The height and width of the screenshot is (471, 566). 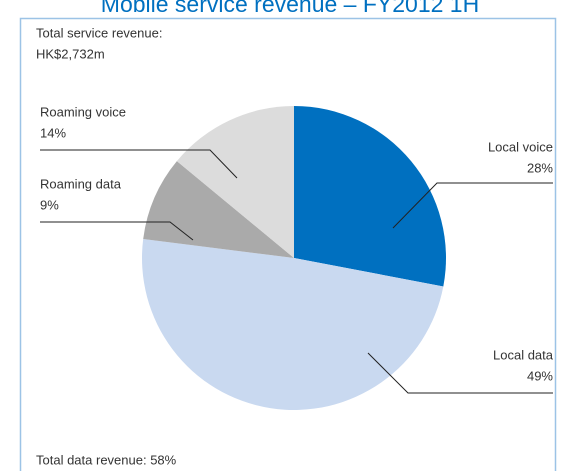 What do you see at coordinates (70, 53) in the screenshot?
I see `annotation: HK$2,732m` at bounding box center [70, 53].